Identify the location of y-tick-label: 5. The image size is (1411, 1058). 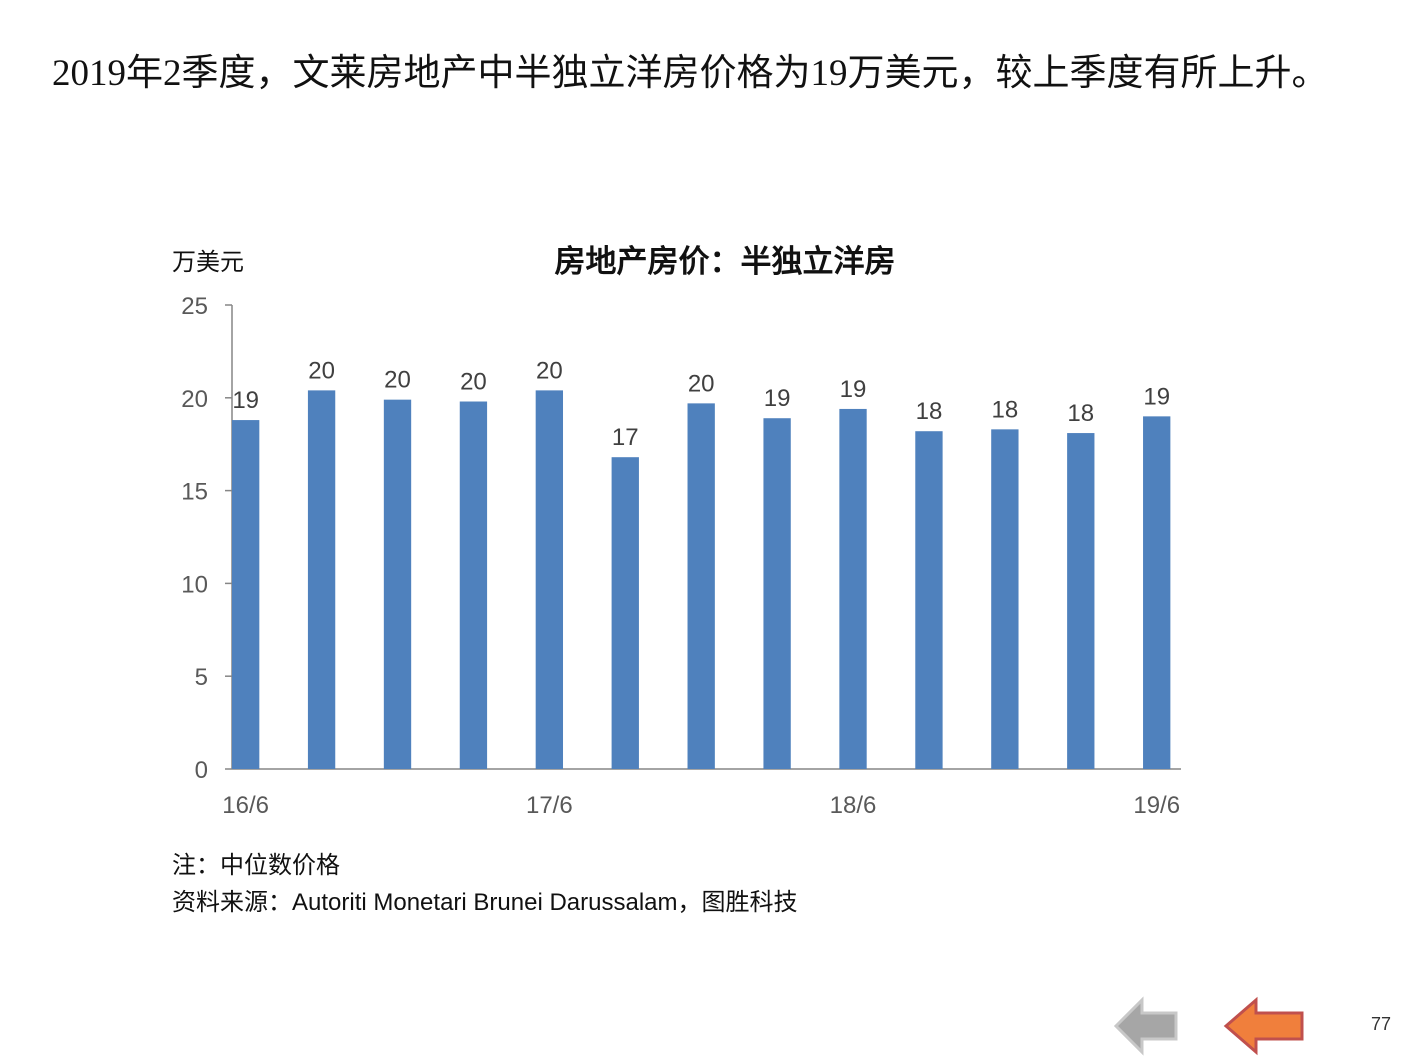
(201, 677).